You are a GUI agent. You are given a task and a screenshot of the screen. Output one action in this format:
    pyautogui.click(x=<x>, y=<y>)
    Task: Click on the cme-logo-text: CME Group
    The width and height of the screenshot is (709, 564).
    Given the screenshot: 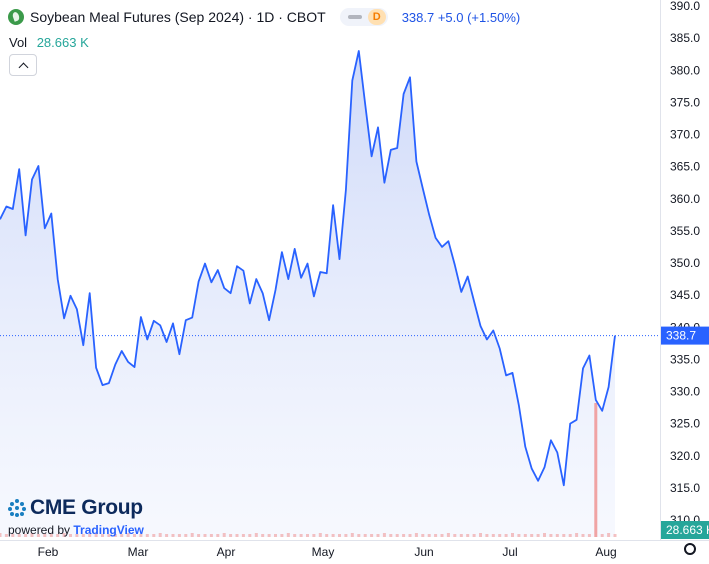 What is the action you would take?
    pyautogui.click(x=86, y=507)
    